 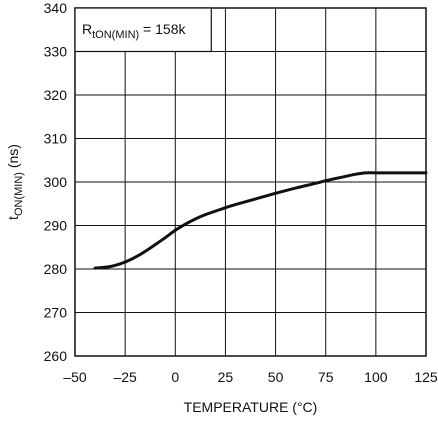 I want to click on y-tick-label: 290, so click(x=56, y=226).